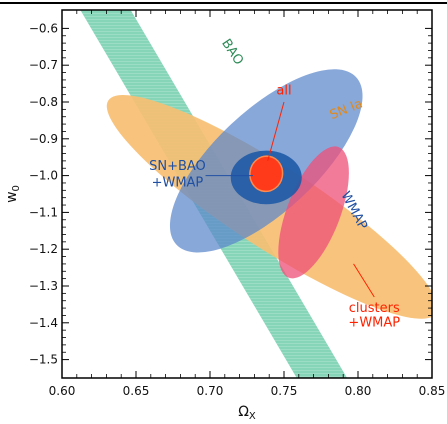 The width and height of the screenshot is (447, 424). Describe the element at coordinates (283, 91) in the screenshot. I see `label-all: all` at that location.